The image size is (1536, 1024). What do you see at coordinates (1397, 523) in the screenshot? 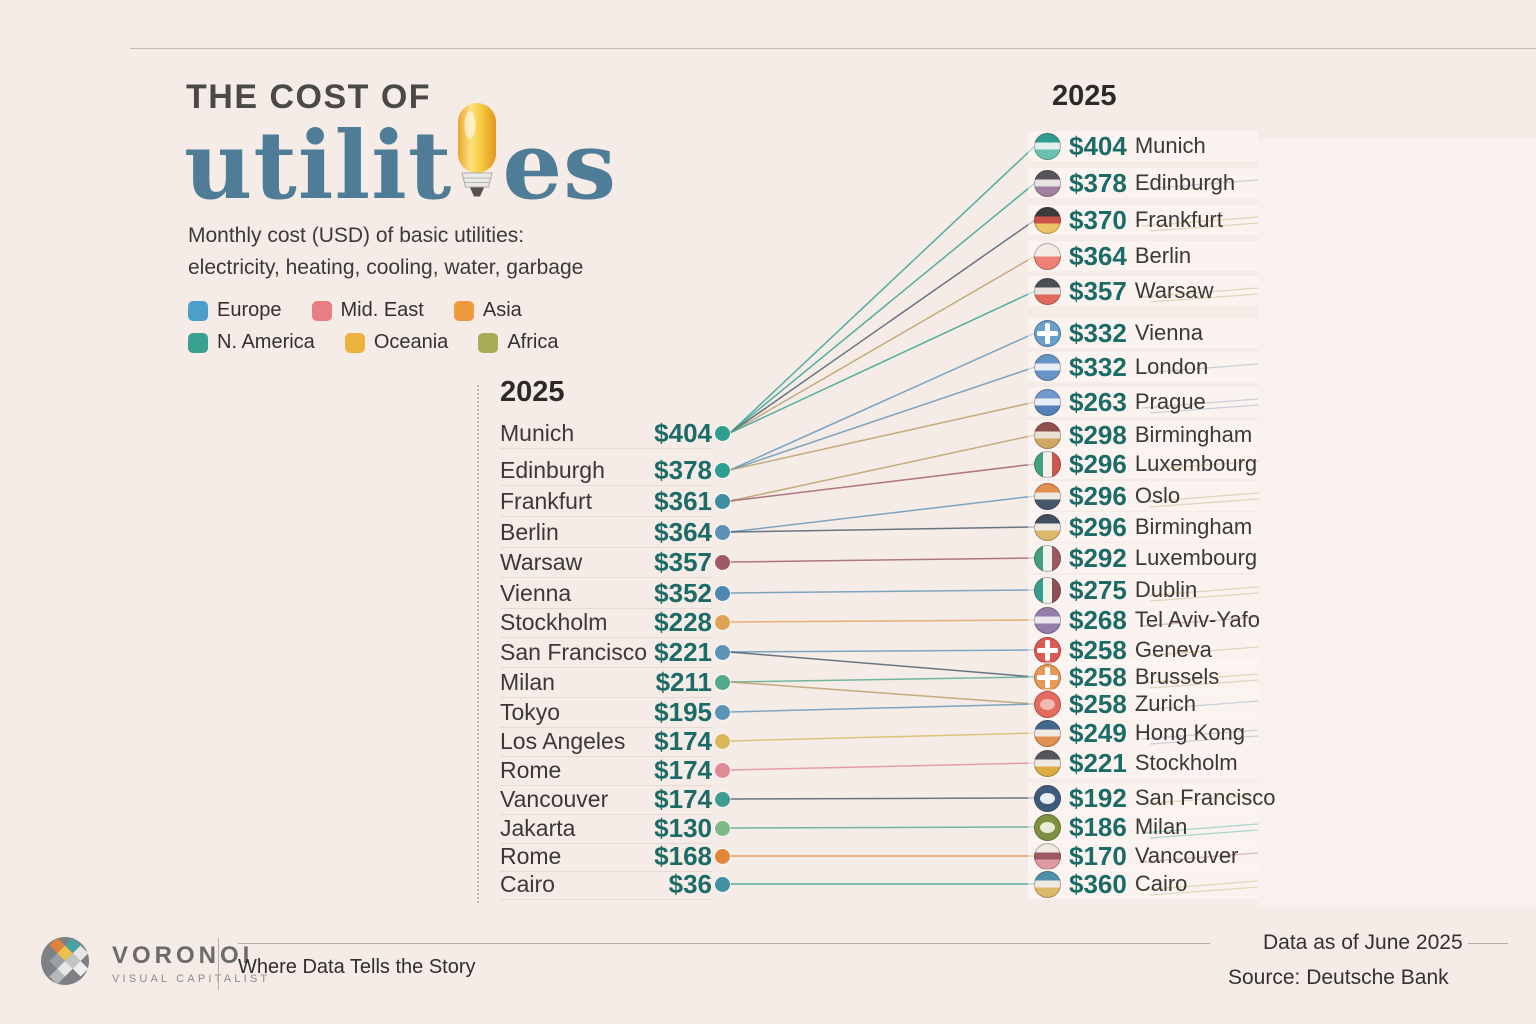
I see `right-background-panel` at bounding box center [1397, 523].